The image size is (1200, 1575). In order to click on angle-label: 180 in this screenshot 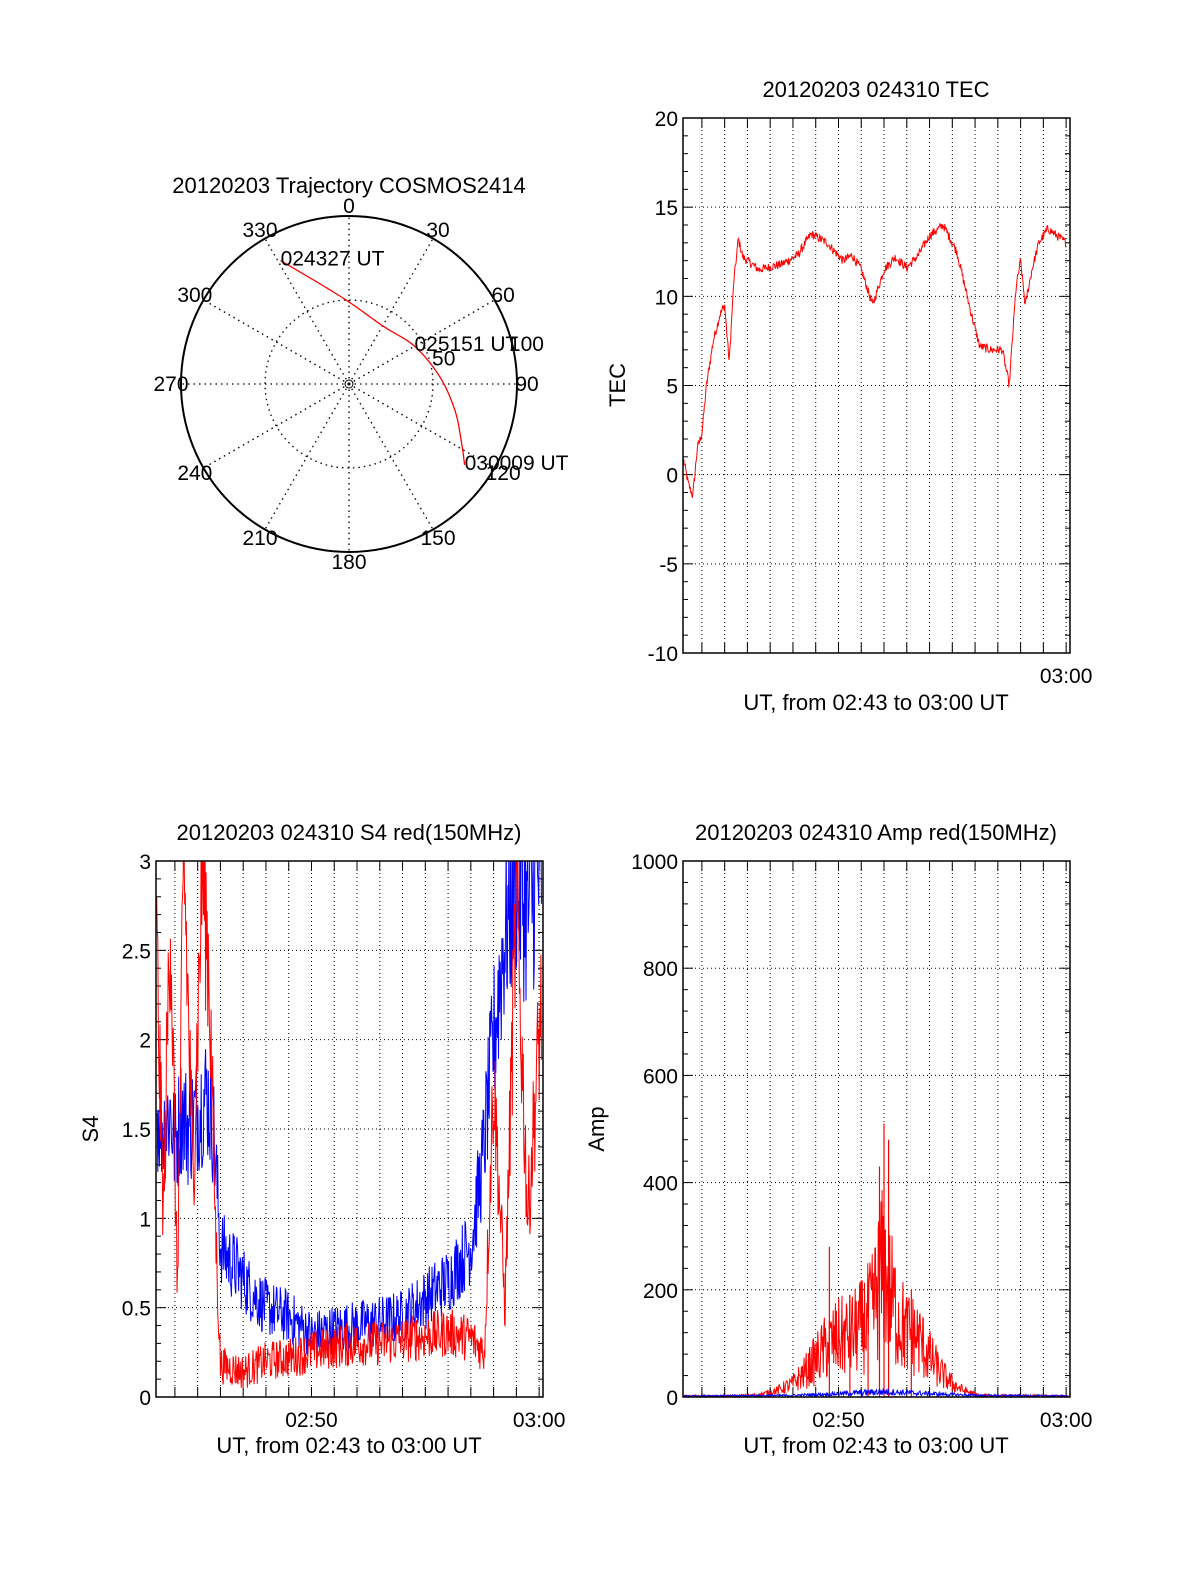, I will do `click(348, 562)`.